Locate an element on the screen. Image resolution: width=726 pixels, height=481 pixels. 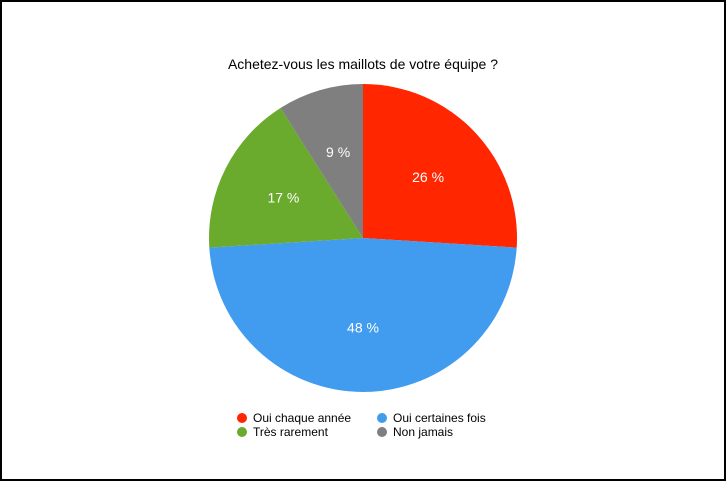
pie-slice-oui-certaines-fois is located at coordinates (363, 315).